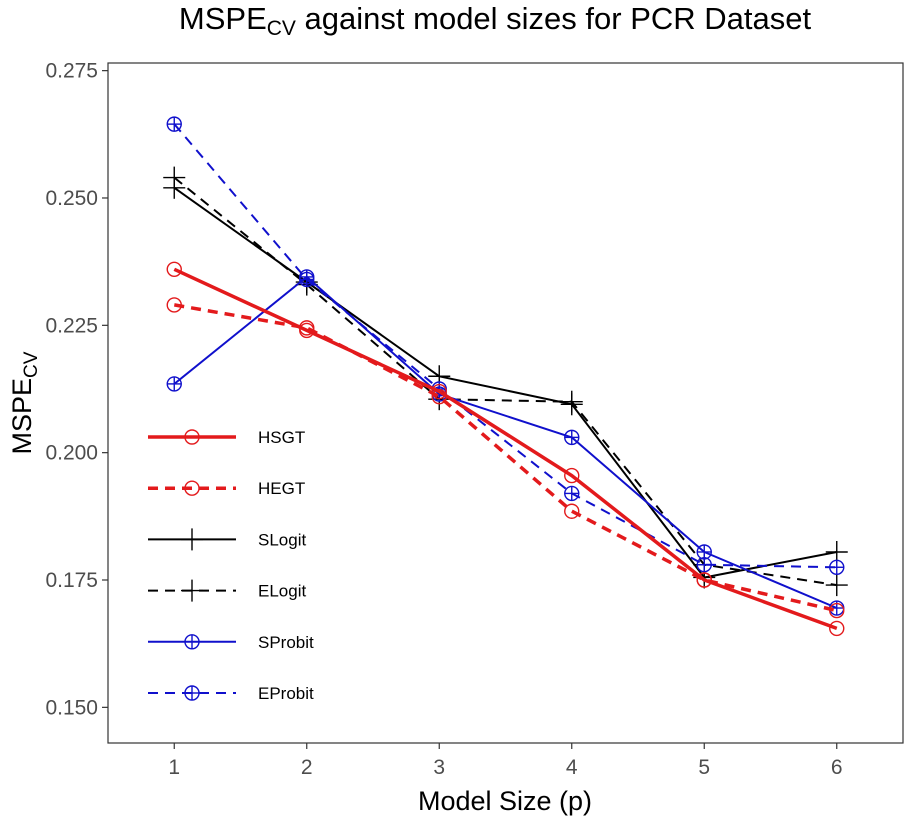  I want to click on x-tick-label: 6, so click(837, 767).